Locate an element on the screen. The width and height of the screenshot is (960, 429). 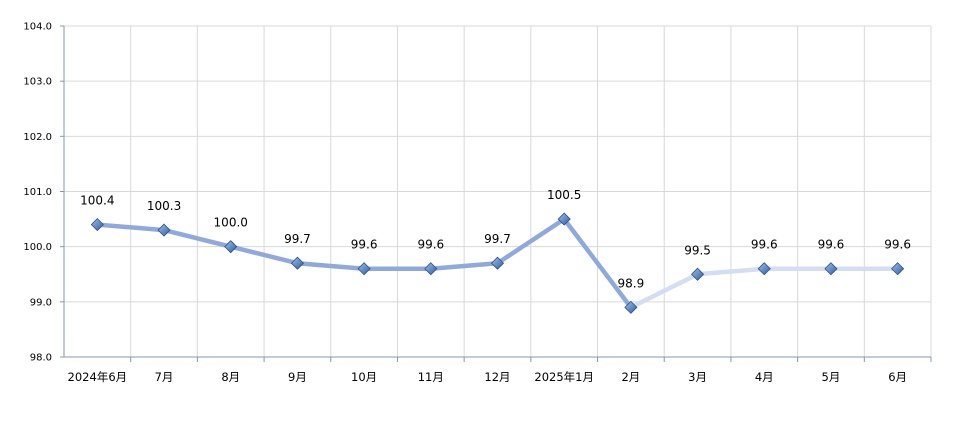
x-tick-label: 9月 is located at coordinates (297, 377).